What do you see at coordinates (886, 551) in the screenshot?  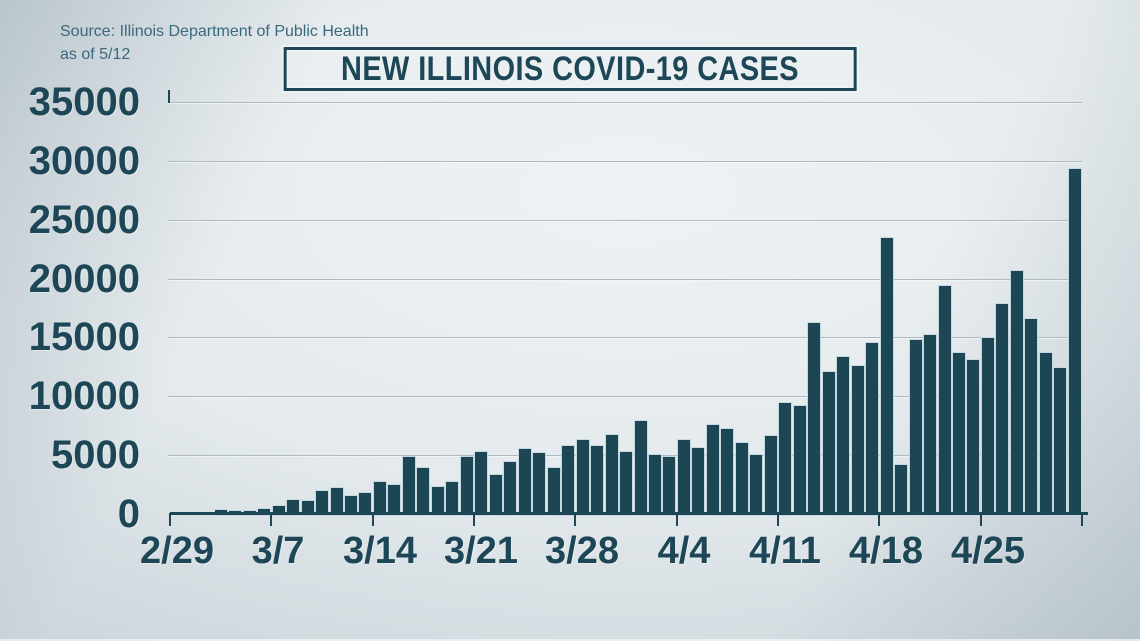 I see `x-axis-label: 4/18` at bounding box center [886, 551].